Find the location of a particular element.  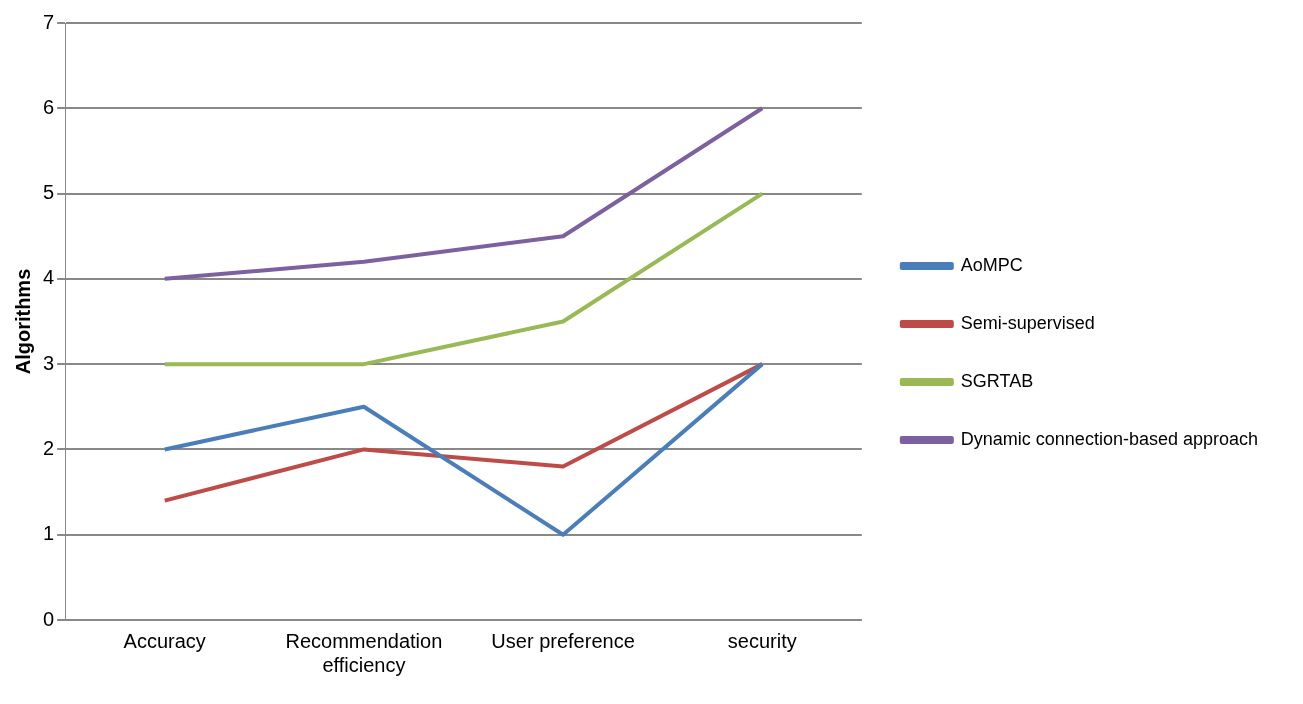

legend-label: SGRTAB is located at coordinates (997, 380).